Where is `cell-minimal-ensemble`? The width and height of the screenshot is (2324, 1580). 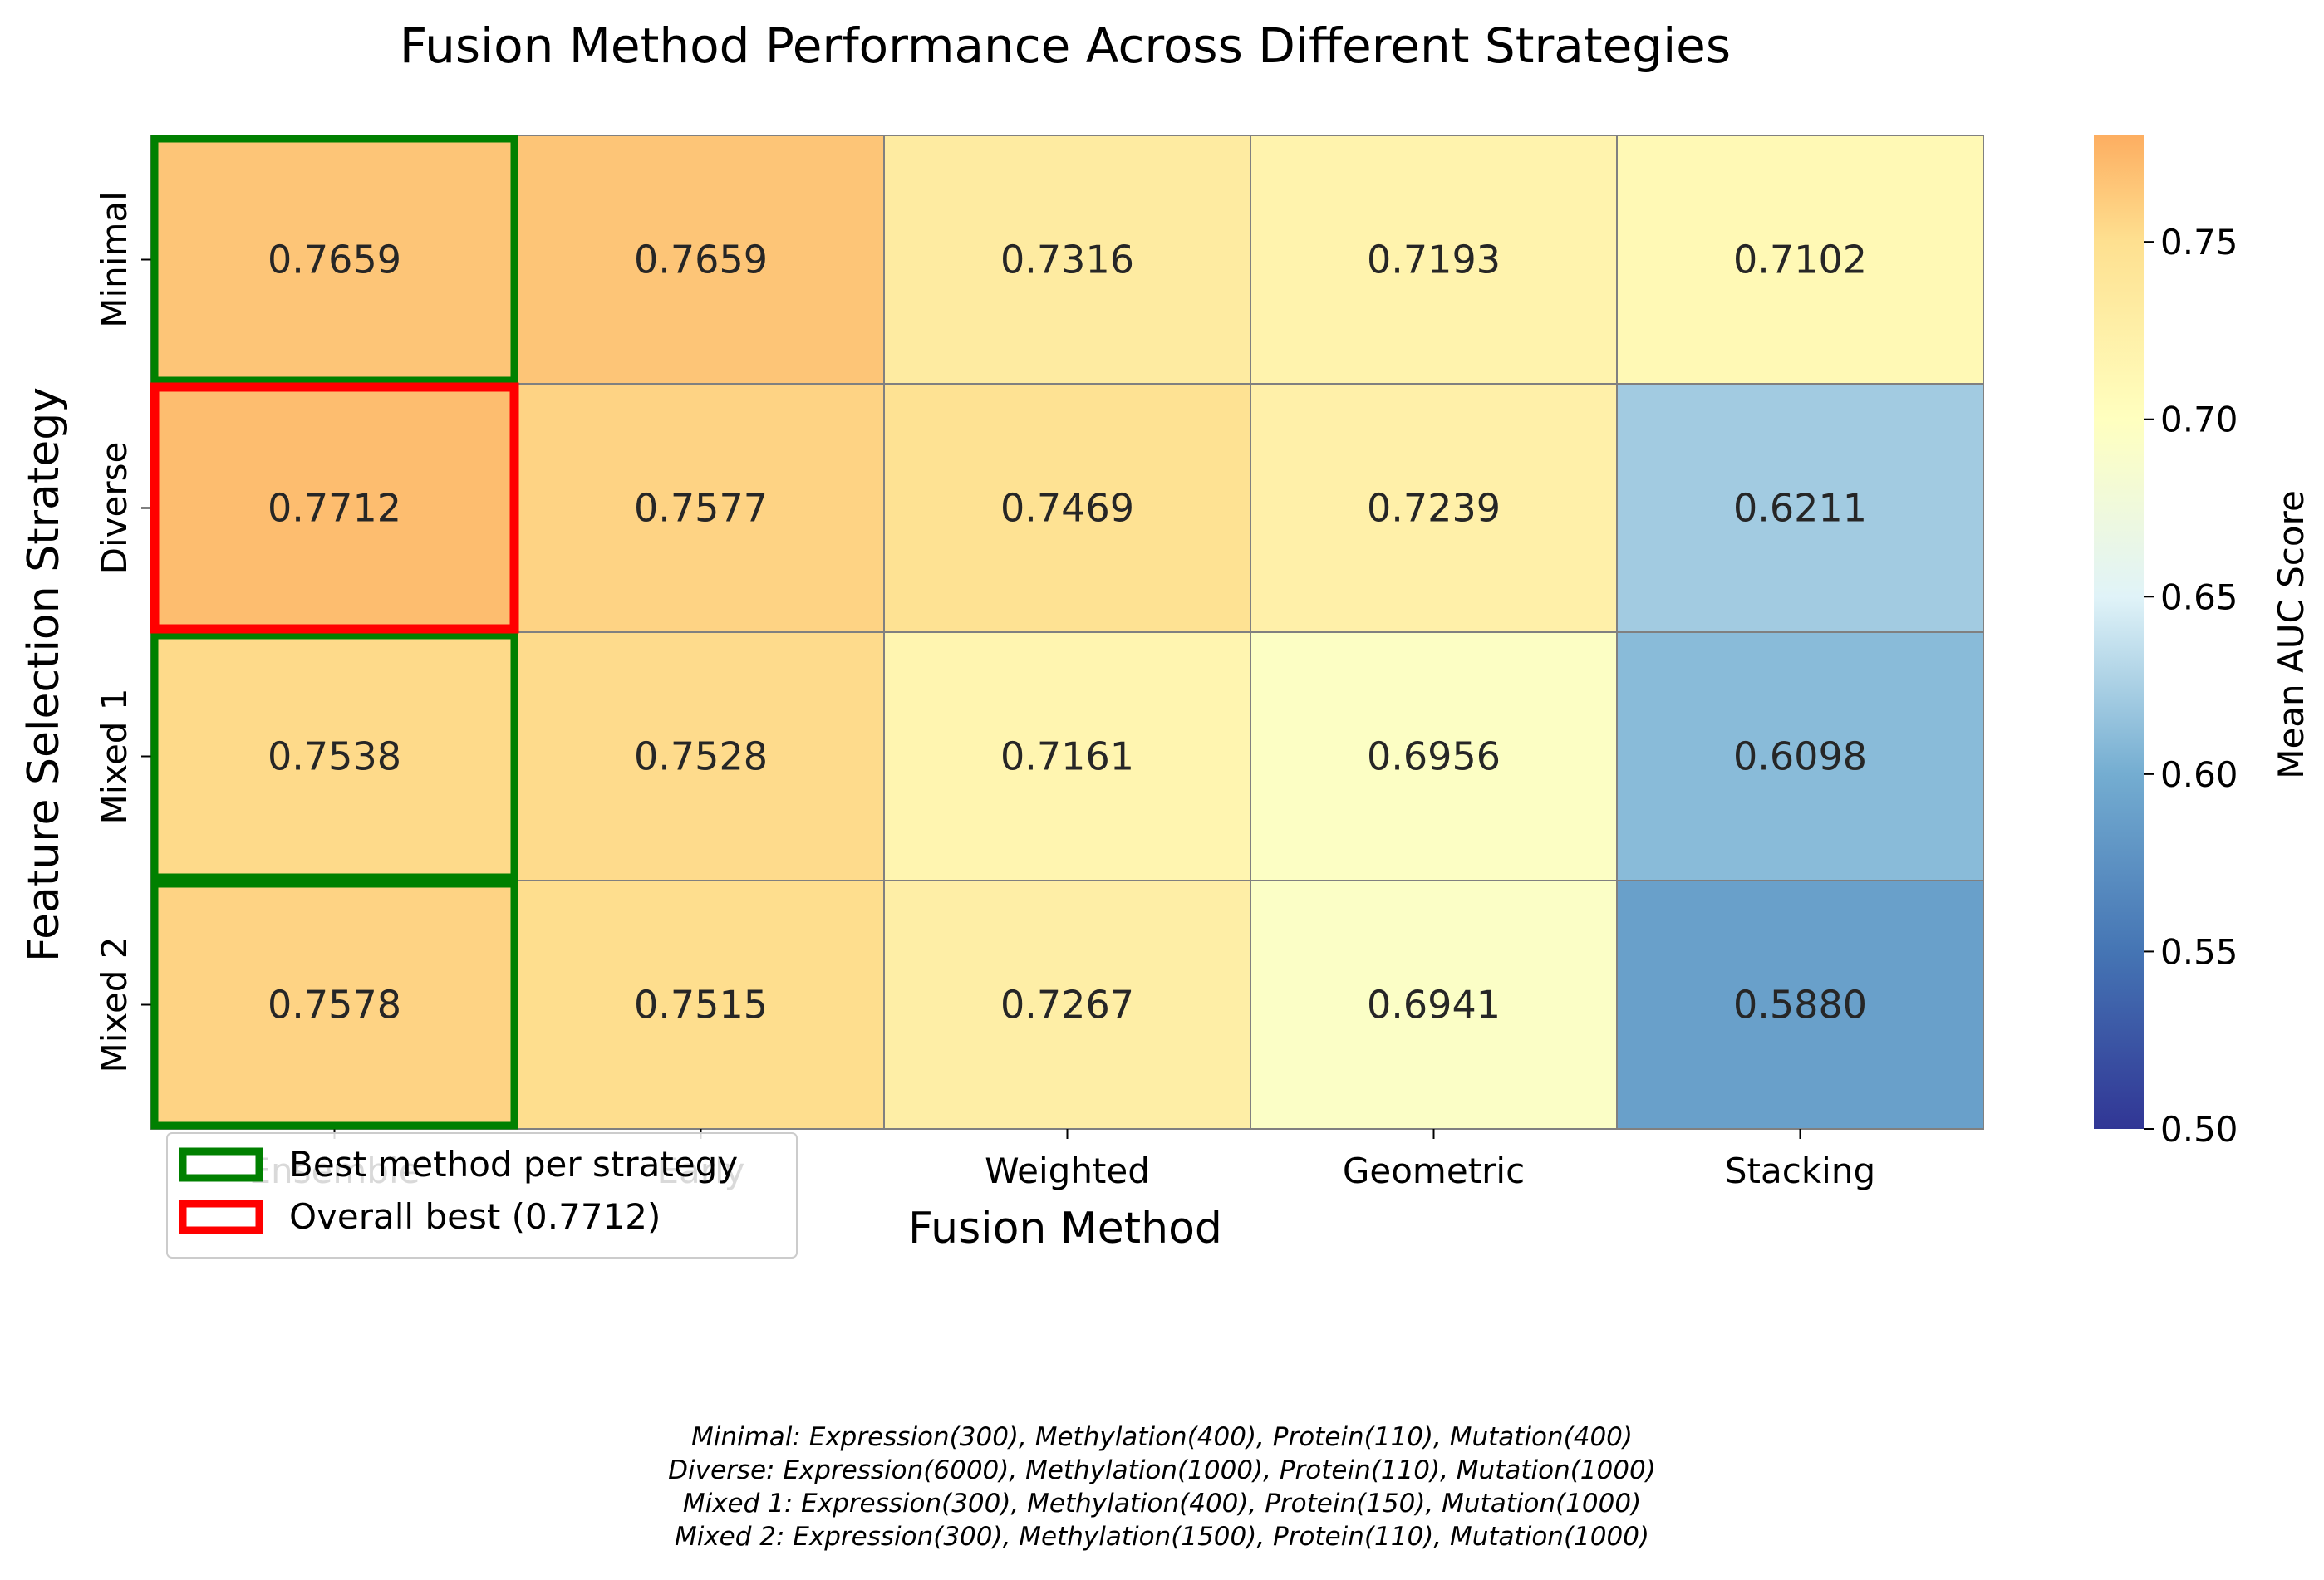 cell-minimal-ensemble is located at coordinates (334, 260).